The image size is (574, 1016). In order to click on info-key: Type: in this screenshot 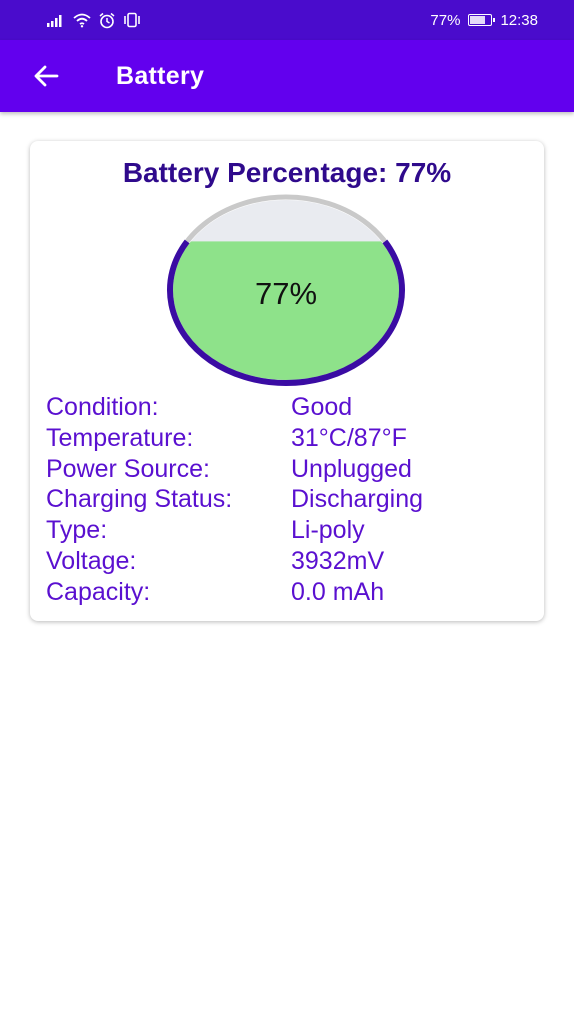, I will do `click(77, 530)`.